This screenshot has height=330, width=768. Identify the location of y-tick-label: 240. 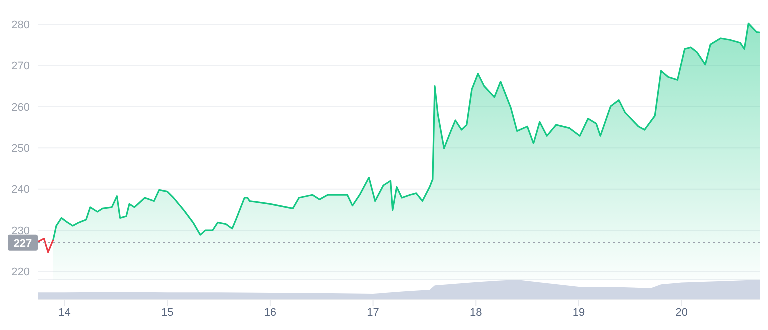
(21, 190).